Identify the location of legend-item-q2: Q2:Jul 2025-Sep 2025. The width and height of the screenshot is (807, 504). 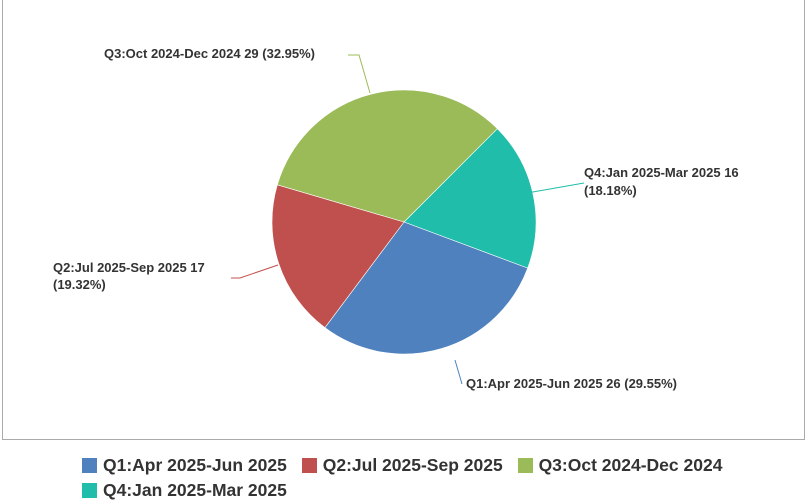
(402, 465).